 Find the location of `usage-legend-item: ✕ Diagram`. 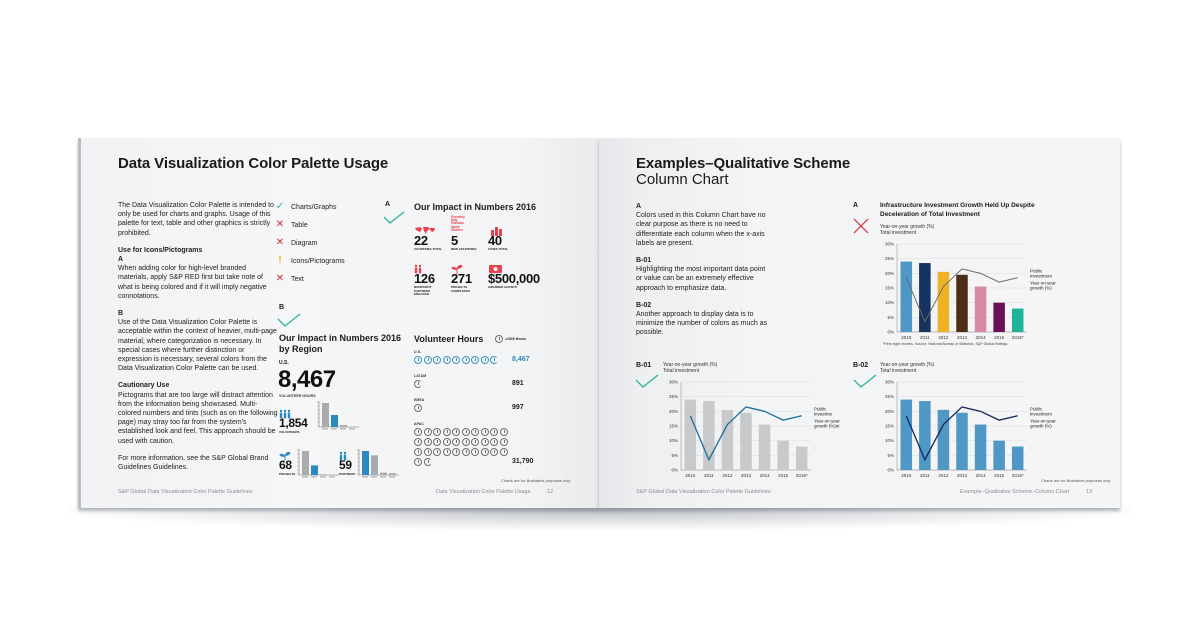

usage-legend-item: ✕ Diagram is located at coordinates (309, 243).